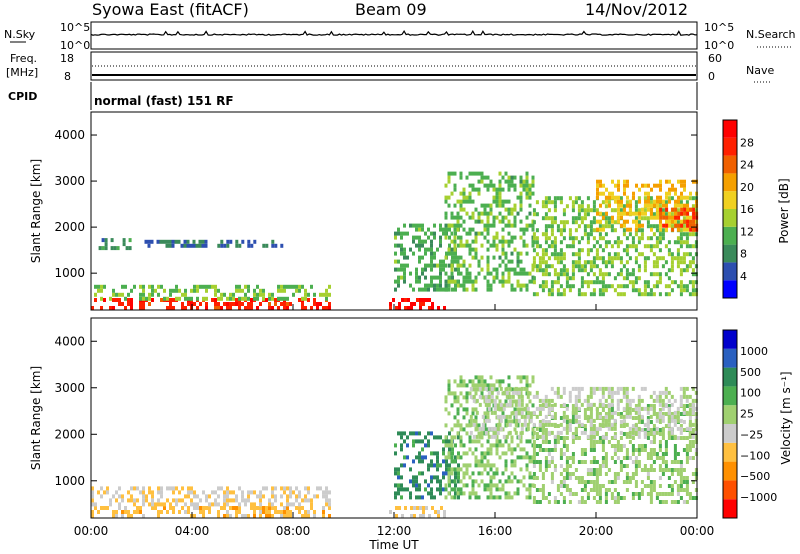 The image size is (800, 554). I want to click on colorbar-segment, so click(730, 271).